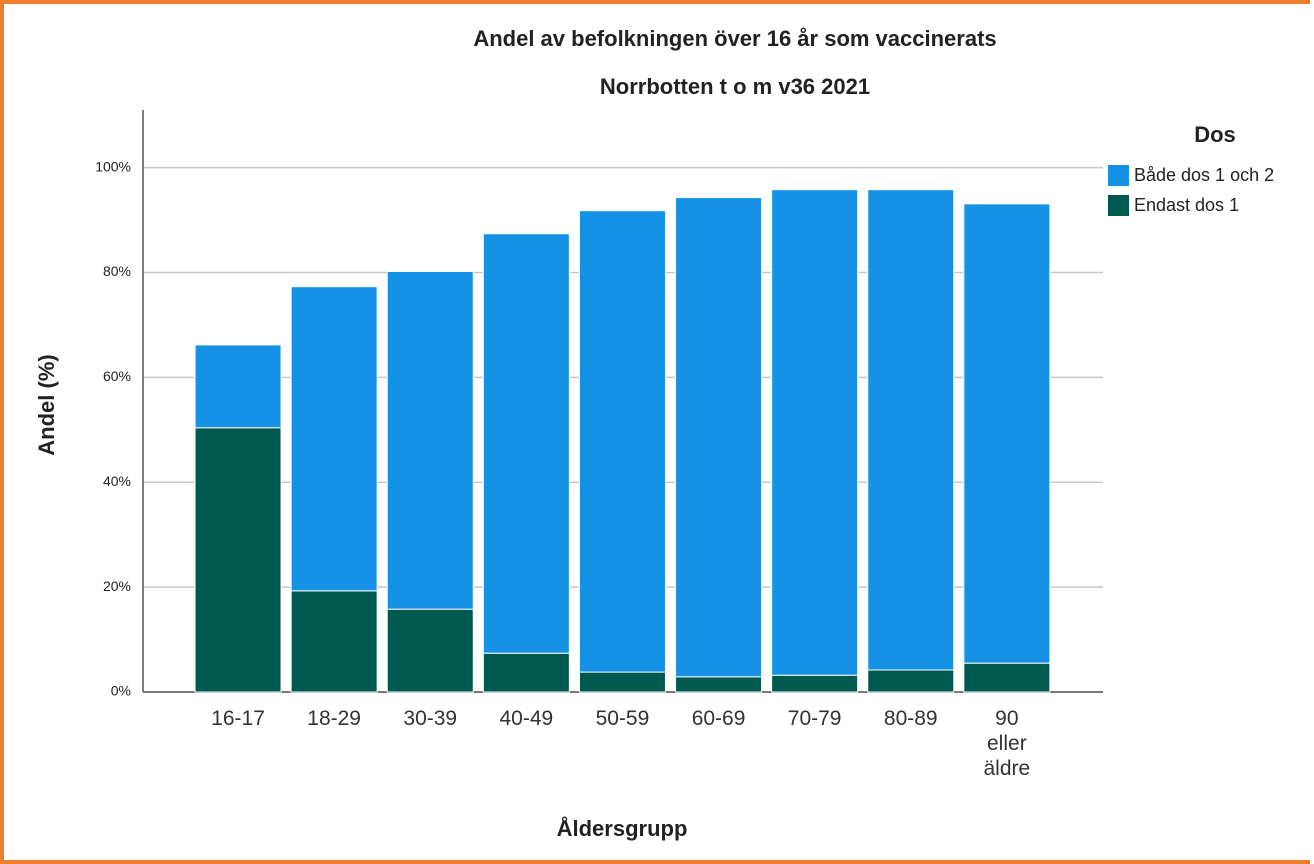  What do you see at coordinates (117, 481) in the screenshot?
I see `y-tick-label: 40%` at bounding box center [117, 481].